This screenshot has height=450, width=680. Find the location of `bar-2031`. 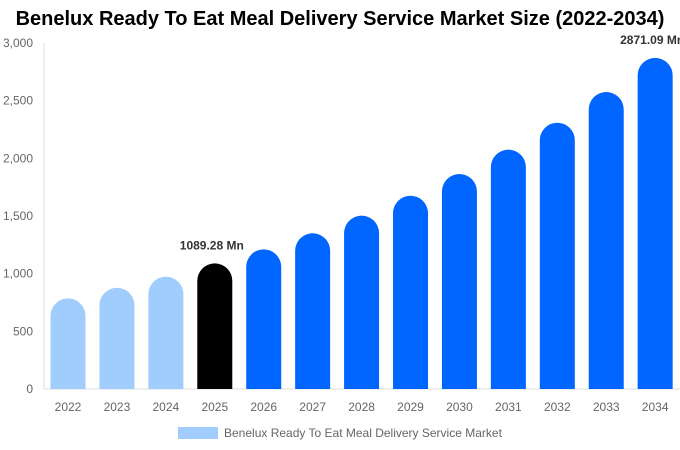

bar-2031 is located at coordinates (508, 269).